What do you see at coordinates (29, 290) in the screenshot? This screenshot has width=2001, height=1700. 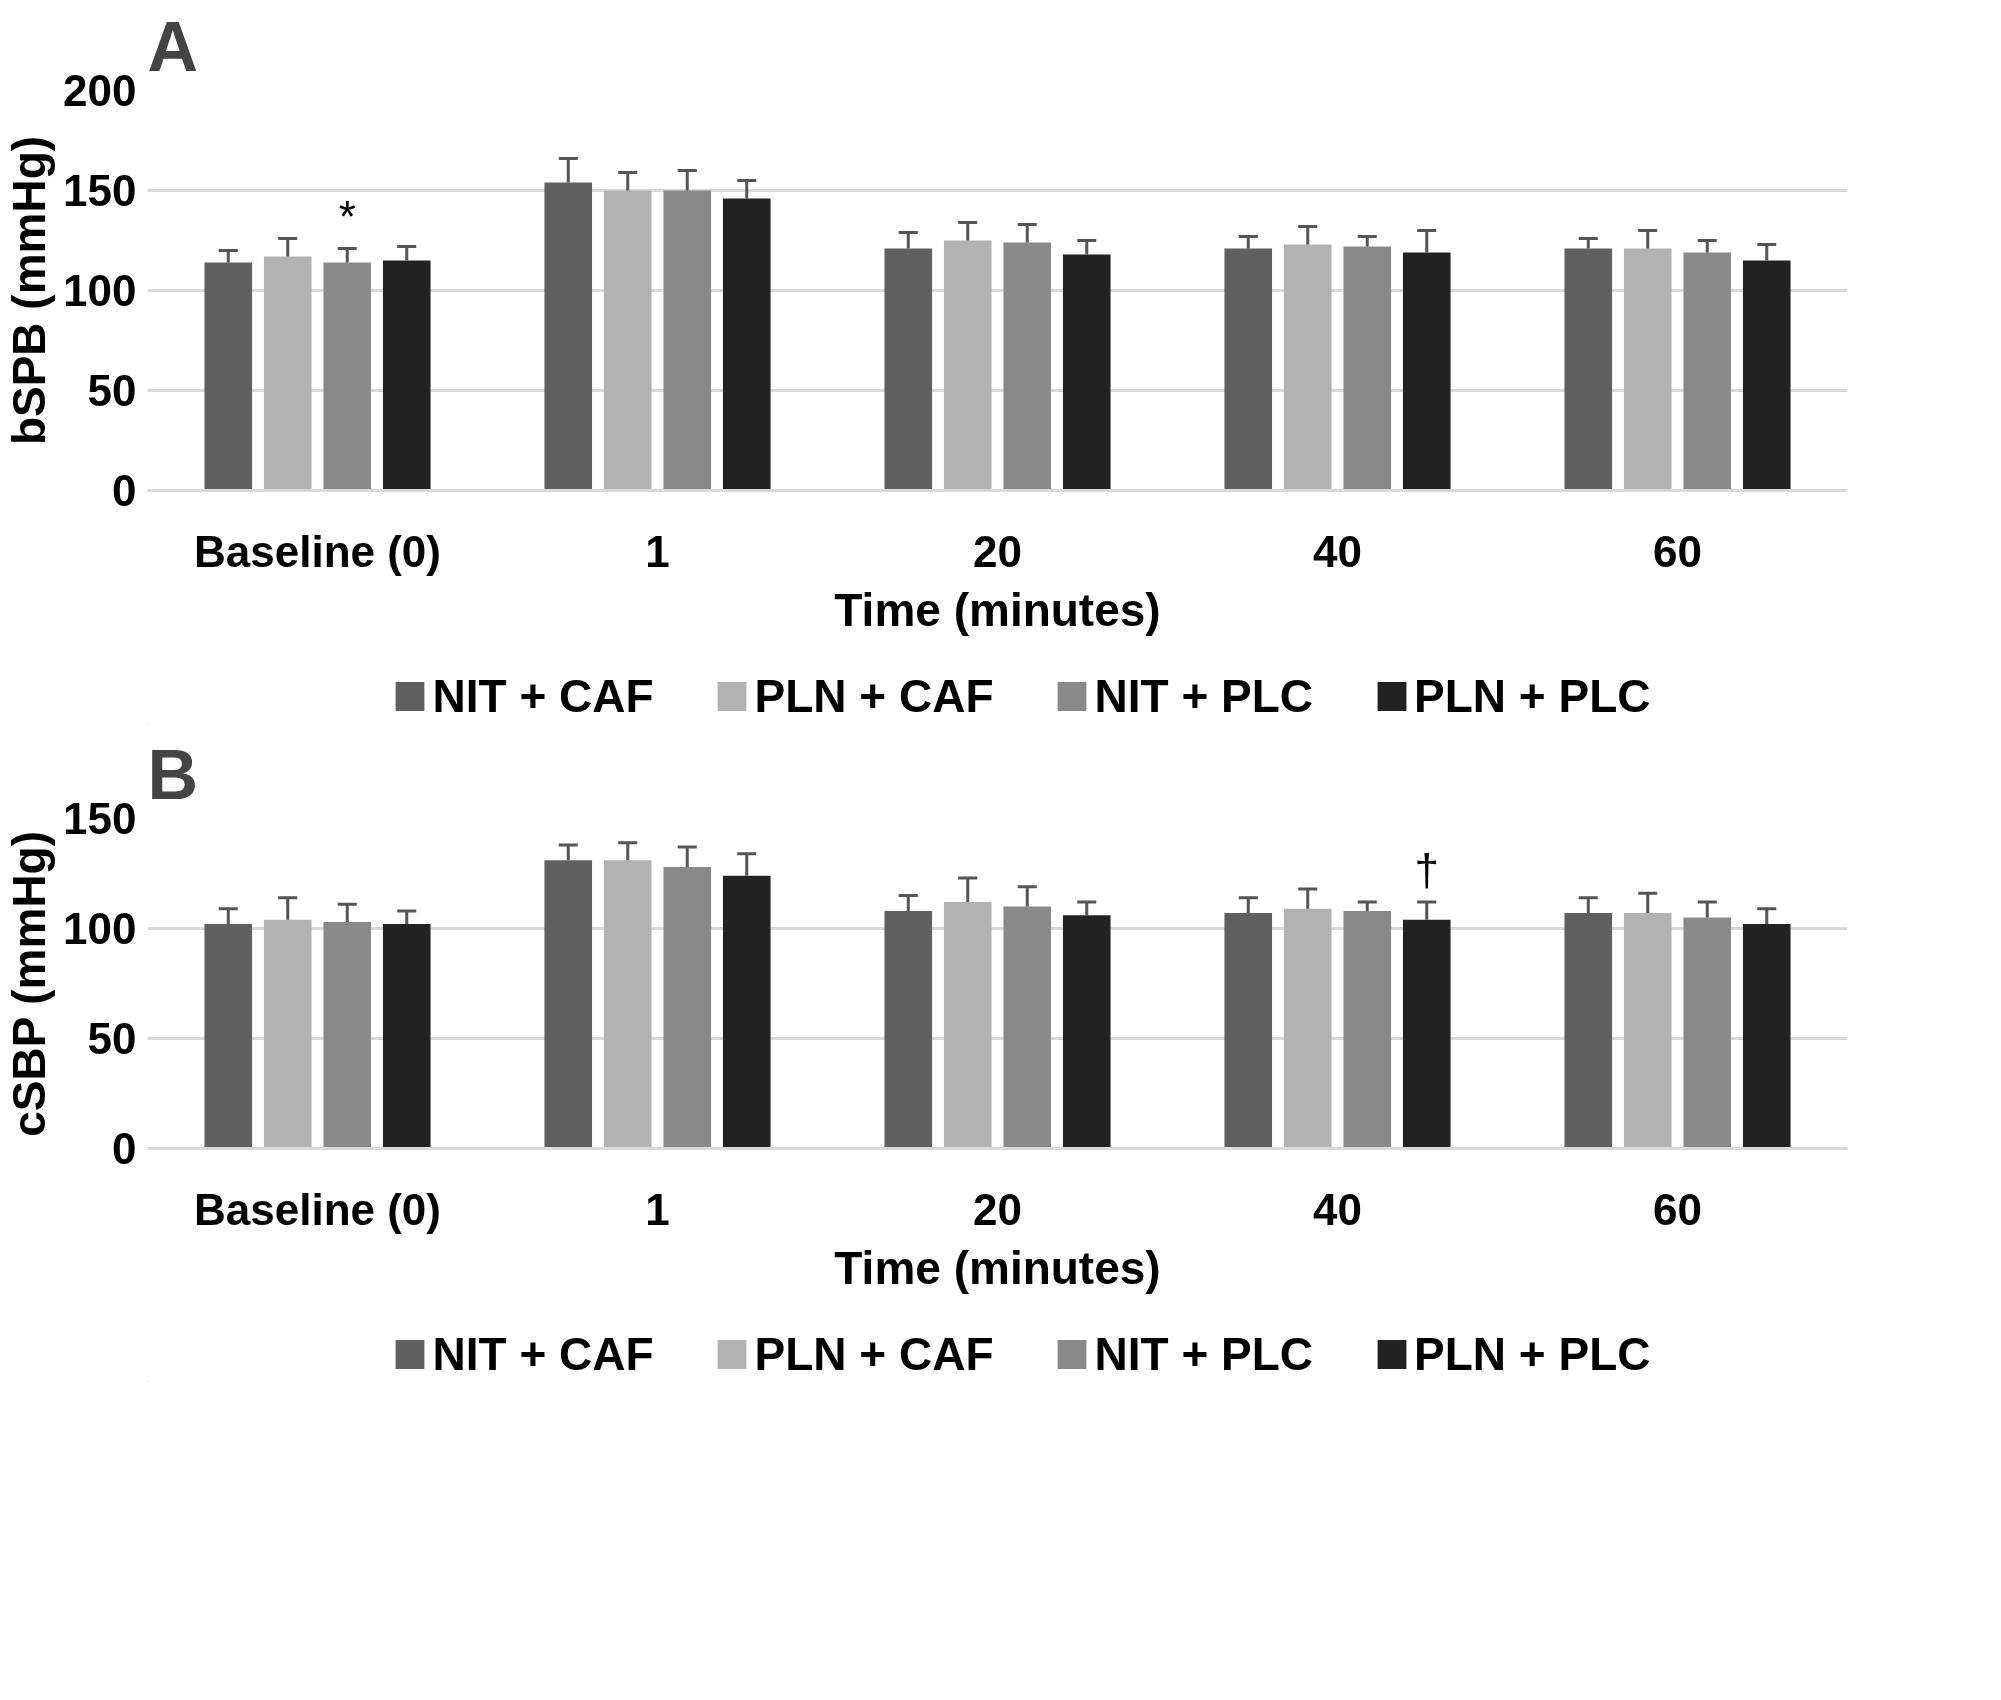 I see `y-axis-title: bSPB (mmHg)` at bounding box center [29, 290].